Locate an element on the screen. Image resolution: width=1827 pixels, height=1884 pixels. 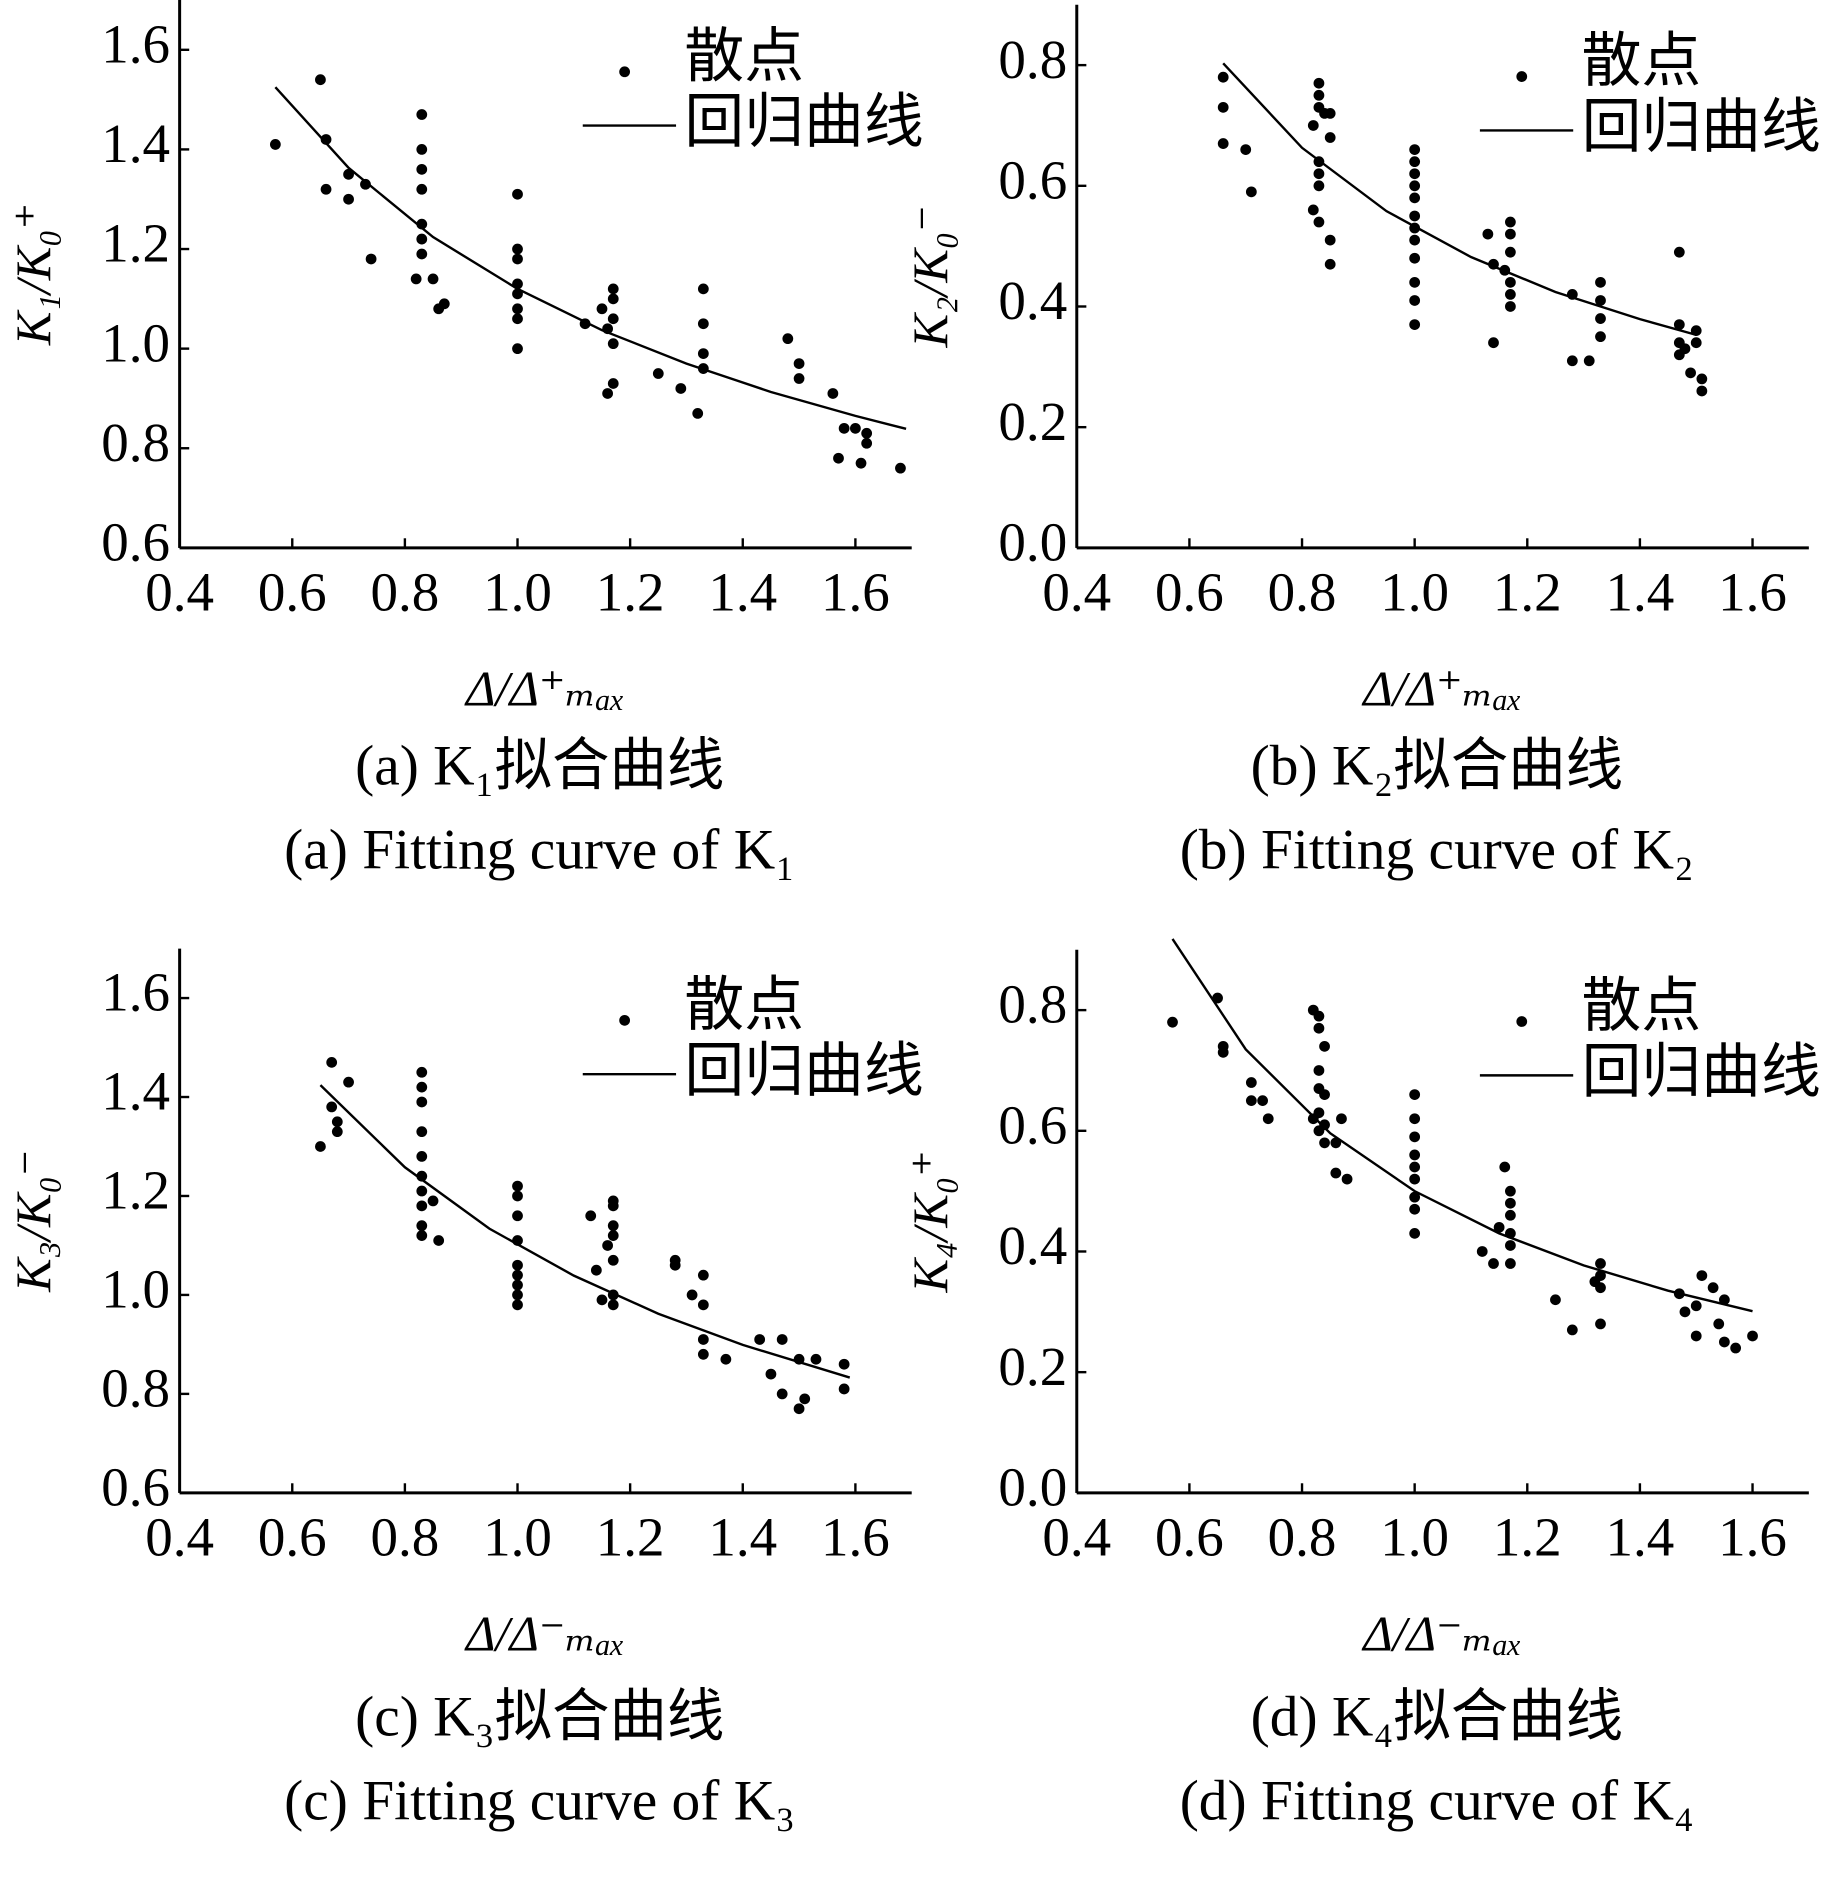
x-axis-label: Δ/Δ⁺ₘₐₓ is located at coordinates (1441, 688).